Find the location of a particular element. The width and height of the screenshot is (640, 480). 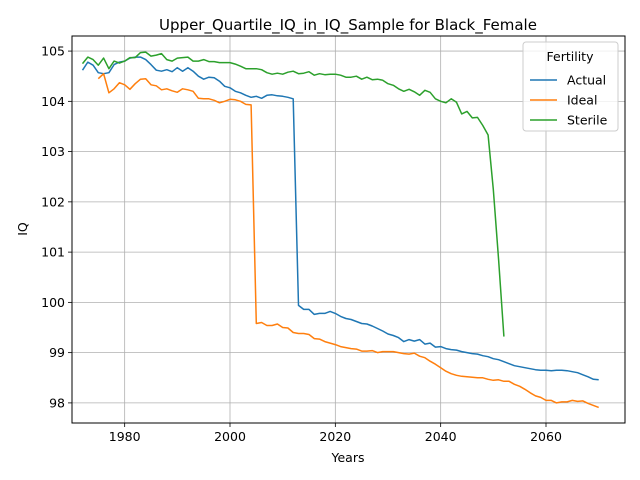

y-tick-label: 100 is located at coordinates (53, 302).